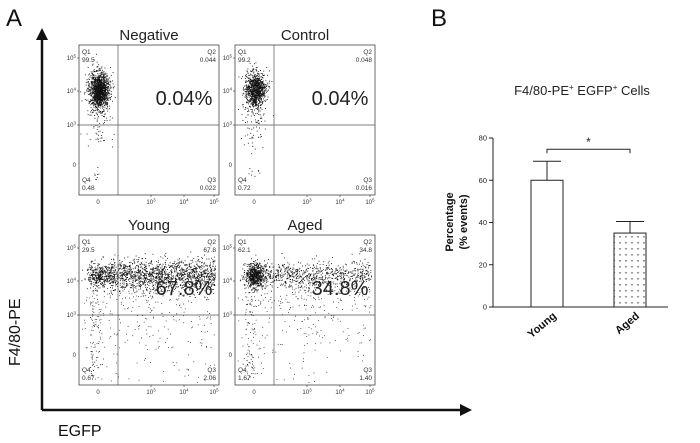 This screenshot has width=700, height=443. What do you see at coordinates (305, 35) in the screenshot?
I see `plot-title: Control` at bounding box center [305, 35].